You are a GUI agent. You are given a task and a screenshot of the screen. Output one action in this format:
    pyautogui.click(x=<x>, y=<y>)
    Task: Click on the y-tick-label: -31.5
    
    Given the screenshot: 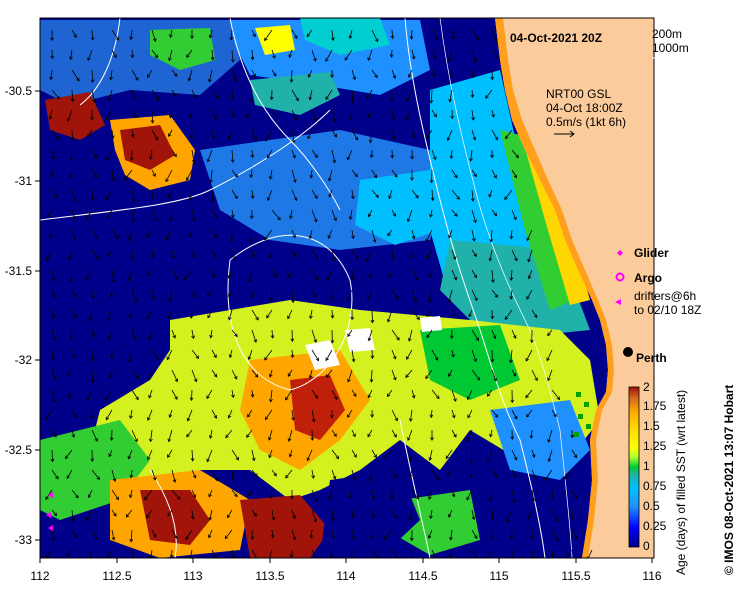 What is the action you would take?
    pyautogui.click(x=19, y=271)
    